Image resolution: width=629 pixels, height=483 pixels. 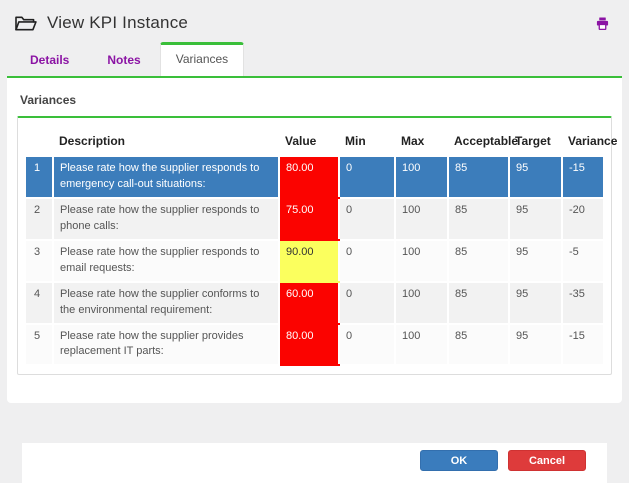 What do you see at coordinates (40, 219) in the screenshot?
I see `row-number: 2` at bounding box center [40, 219].